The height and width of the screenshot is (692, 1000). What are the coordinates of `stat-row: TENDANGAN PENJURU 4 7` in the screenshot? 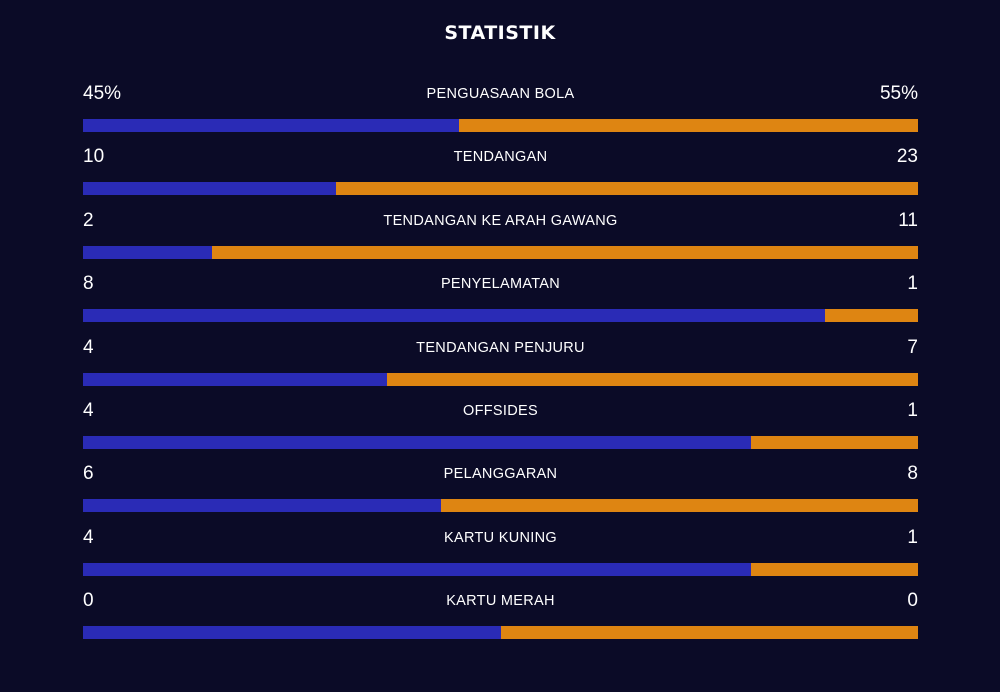 It's located at (500, 365).